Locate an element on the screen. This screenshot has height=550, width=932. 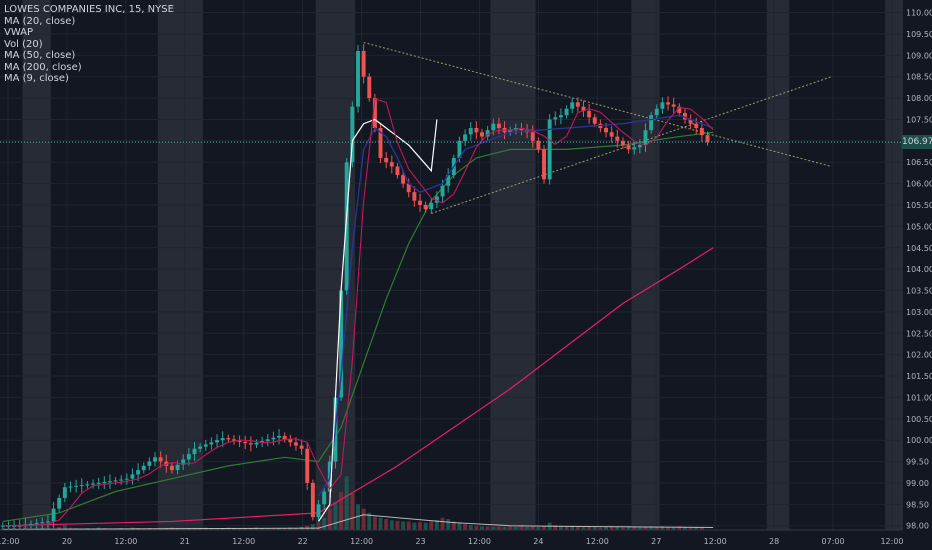
y-tick-label: 101.00 is located at coordinates (919, 397).